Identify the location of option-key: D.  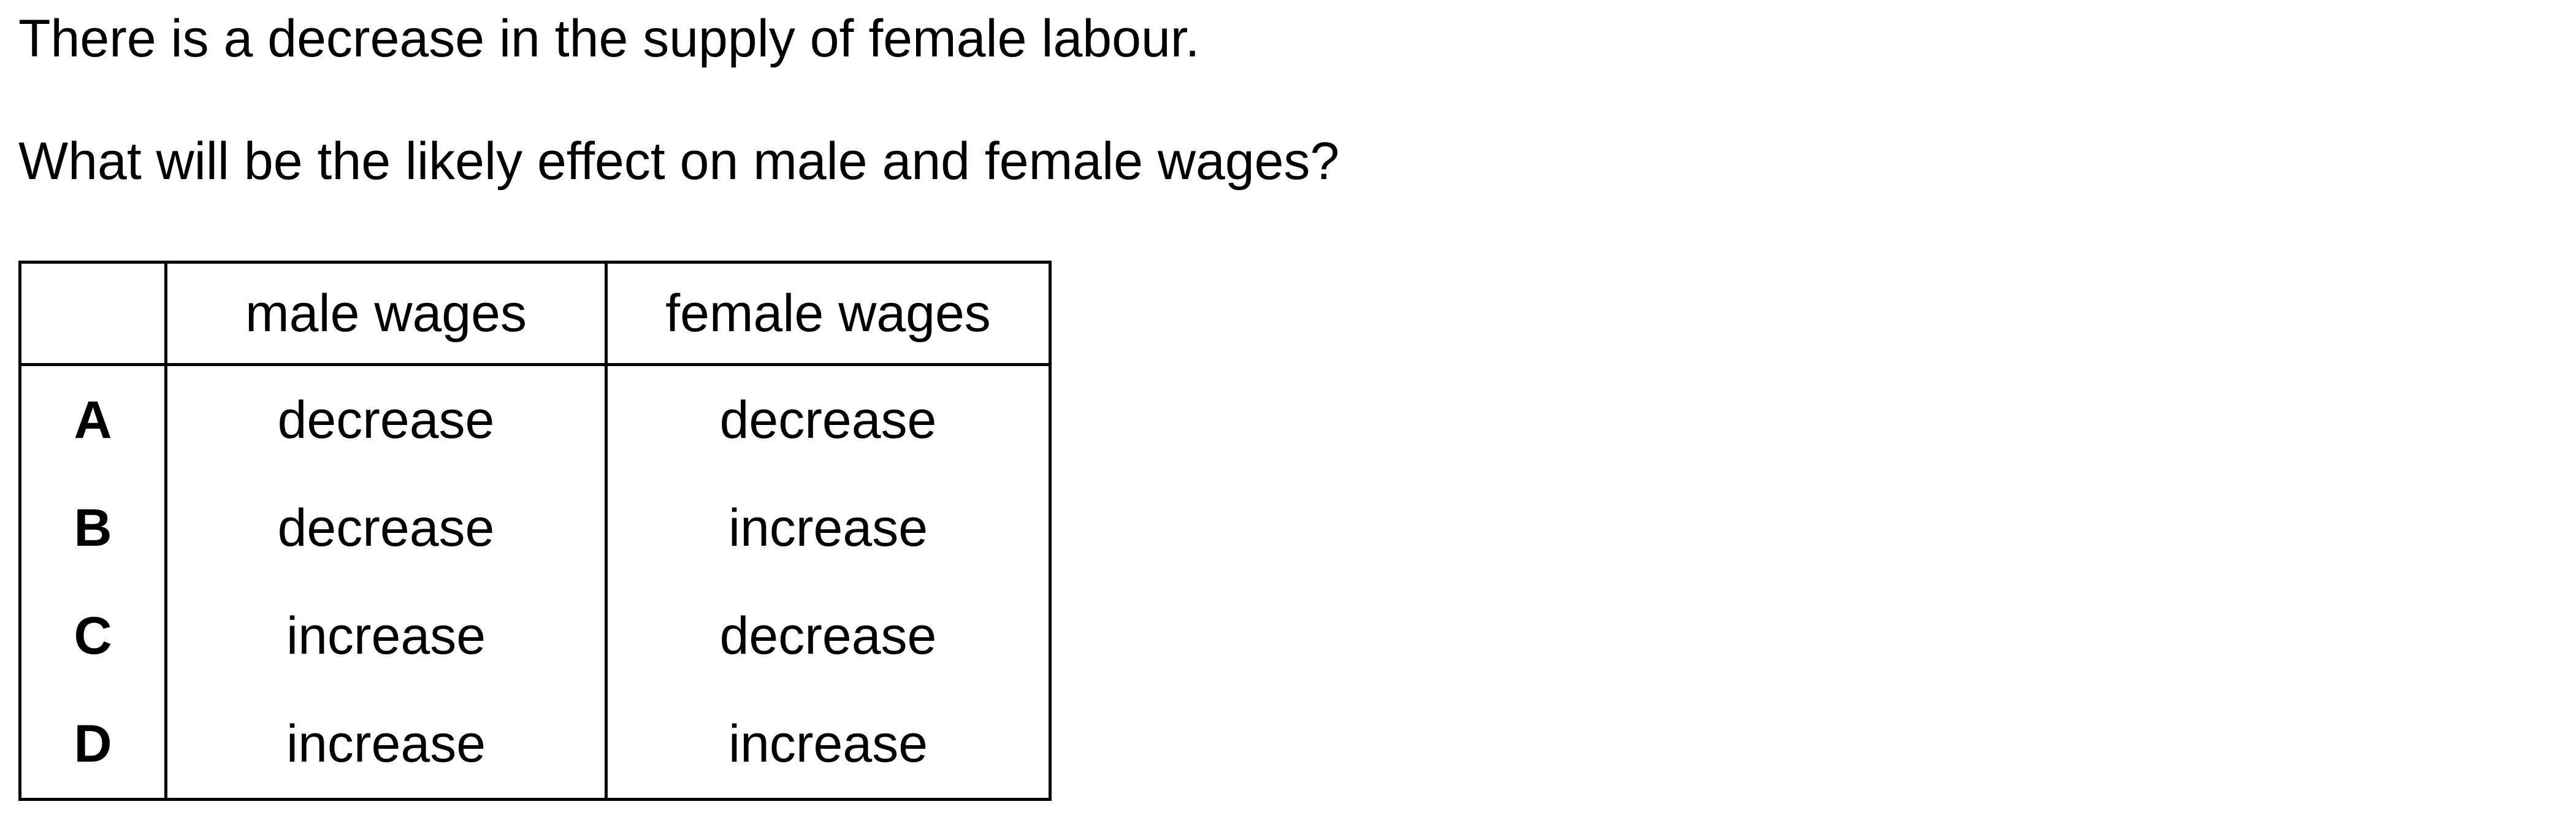
(92, 745).